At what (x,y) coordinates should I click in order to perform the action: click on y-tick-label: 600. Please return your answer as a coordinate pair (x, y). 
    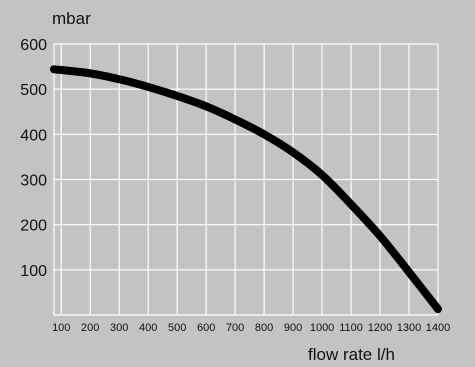
    Looking at the image, I should click on (33, 45).